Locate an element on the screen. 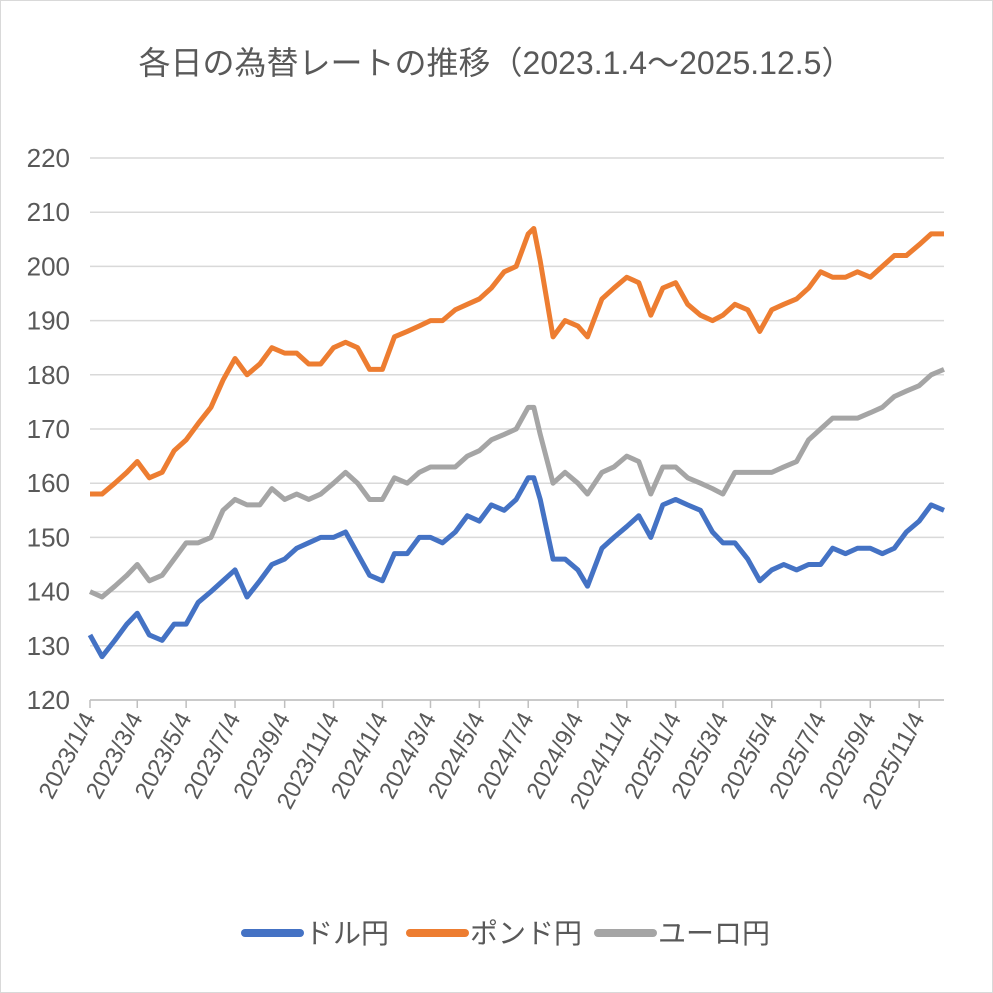  y-tick-label: 170 is located at coordinates (48, 429).